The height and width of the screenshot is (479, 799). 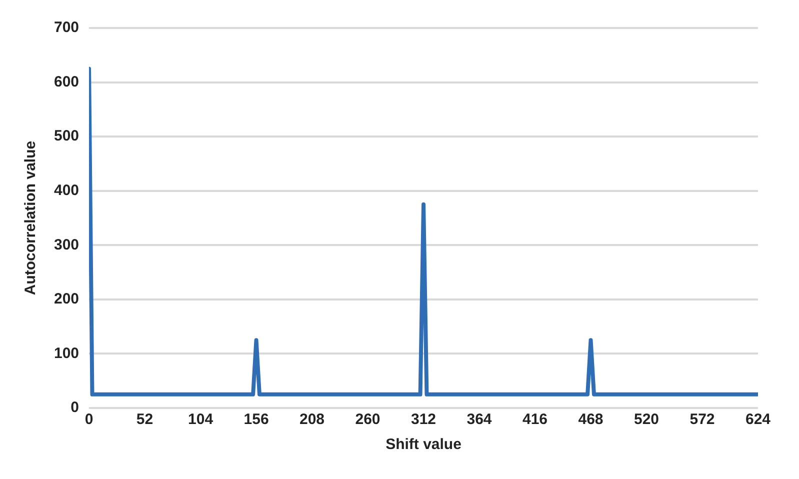 I want to click on y-tick-label: 400, so click(x=67, y=190).